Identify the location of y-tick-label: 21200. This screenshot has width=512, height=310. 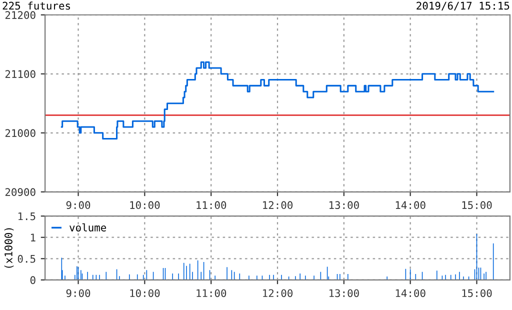
(20, 15).